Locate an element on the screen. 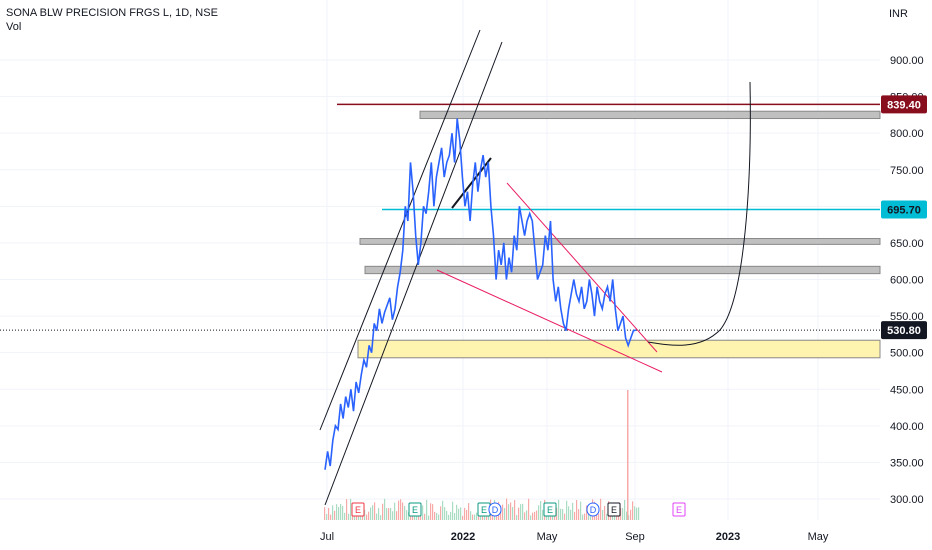 The height and width of the screenshot is (550, 932). volume-bars is located at coordinates (482, 455).